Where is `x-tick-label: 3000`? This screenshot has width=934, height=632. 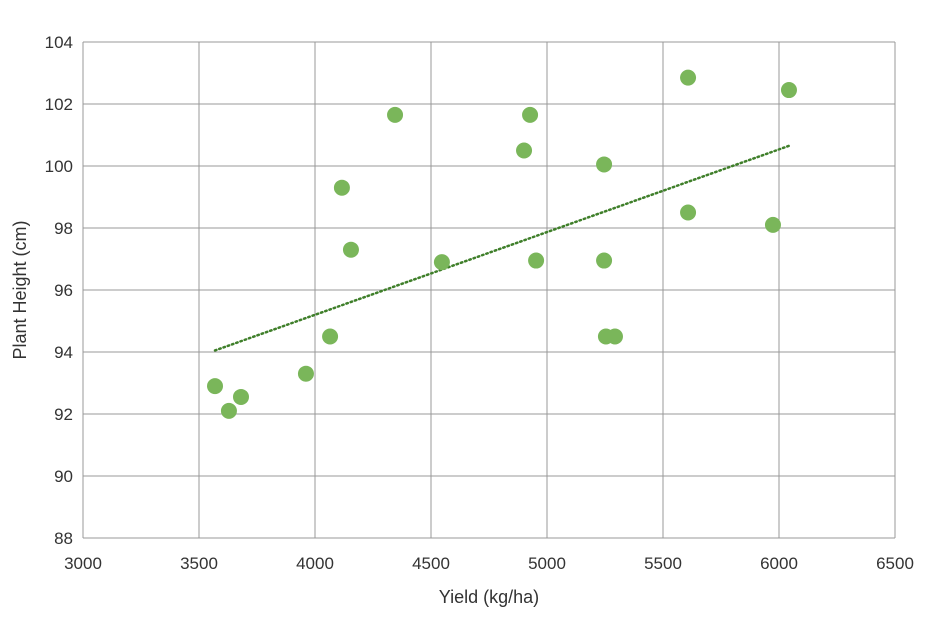 x-tick-label: 3000 is located at coordinates (83, 563).